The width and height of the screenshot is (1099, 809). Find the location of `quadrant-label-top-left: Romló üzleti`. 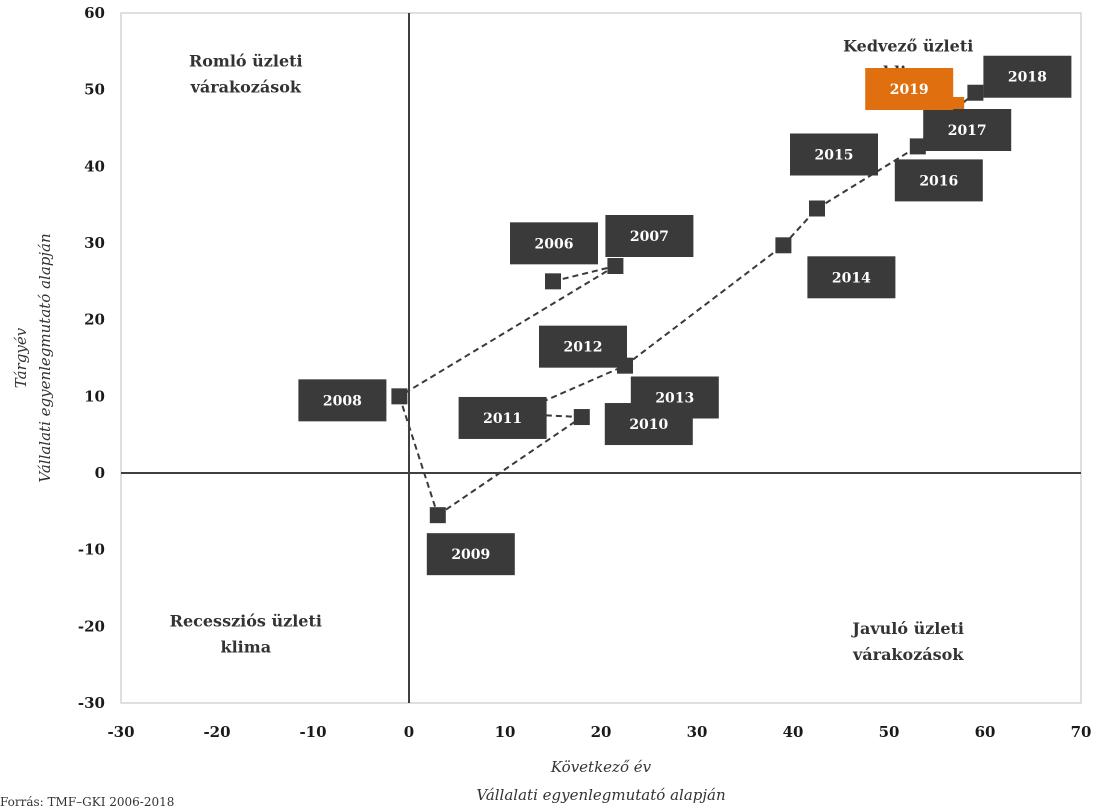

quadrant-label-top-left: Romló üzleti is located at coordinates (246, 61).